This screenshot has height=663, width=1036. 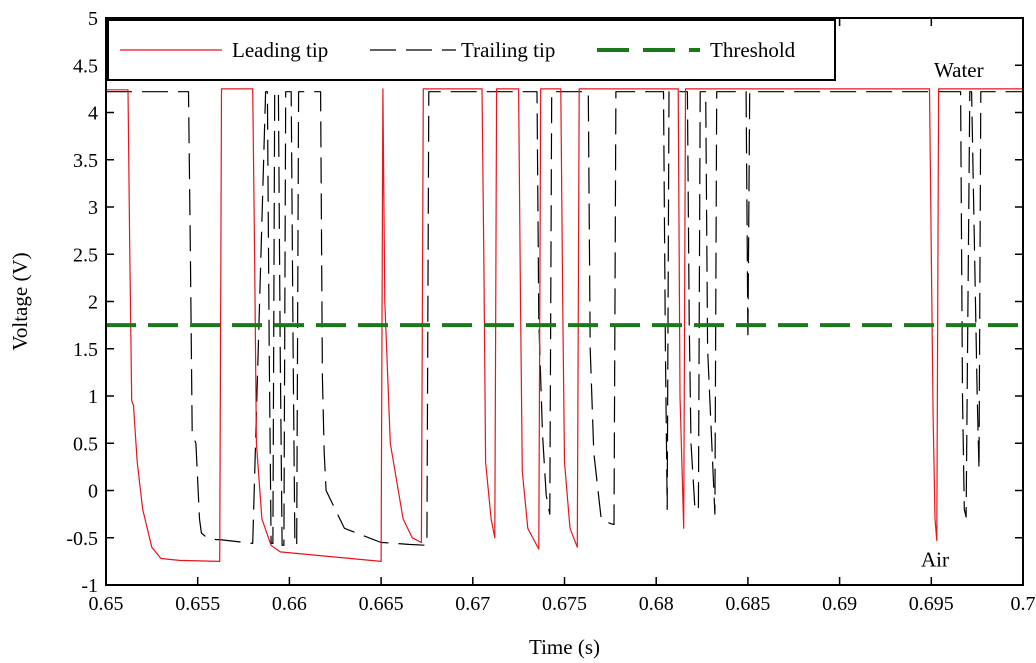 I want to click on y-tick-label: 5, so click(x=93, y=19).